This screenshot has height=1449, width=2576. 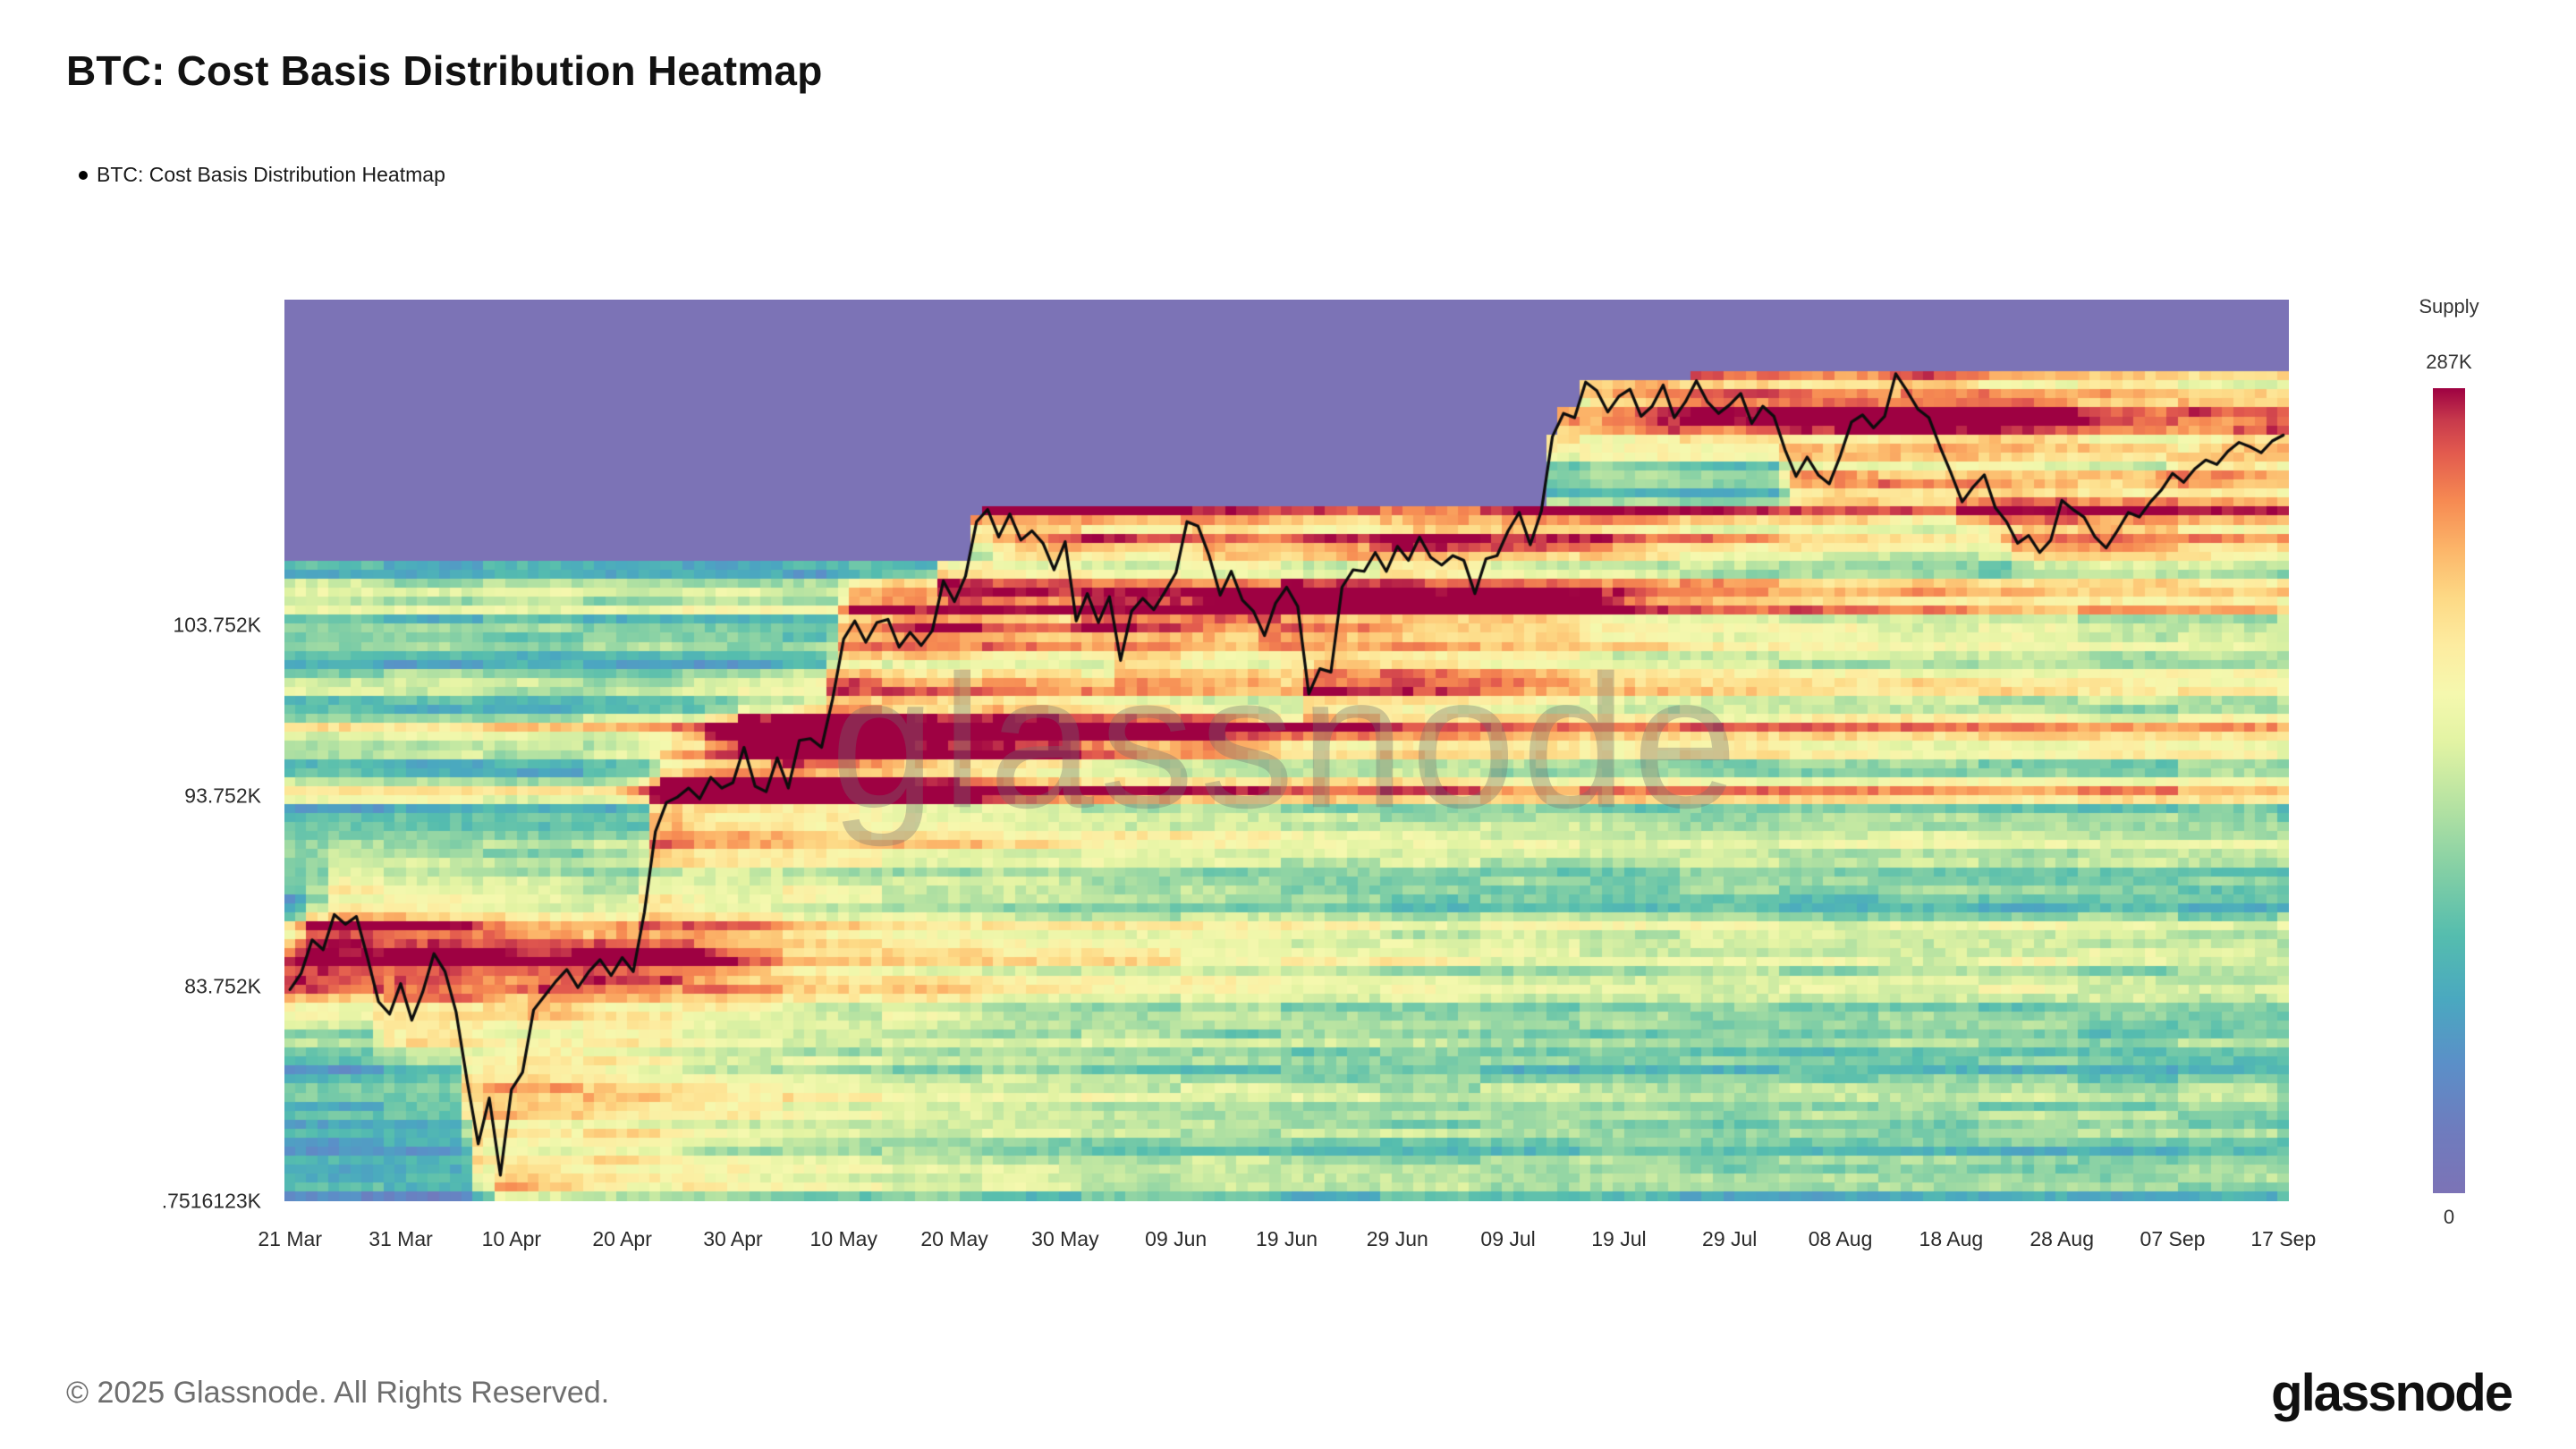 I want to click on legend-label: BTC: Cost Basis Distribution Heatmap, so click(x=271, y=174).